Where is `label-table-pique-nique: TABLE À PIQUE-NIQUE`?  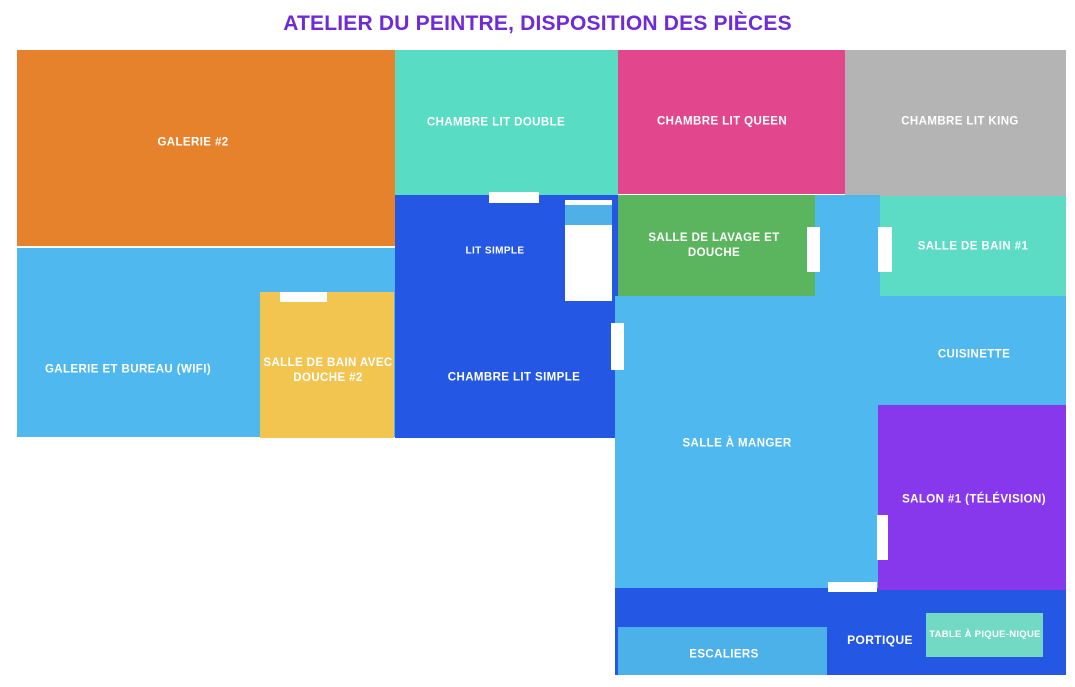
label-table-pique-nique: TABLE À PIQUE-NIQUE is located at coordinates (985, 634).